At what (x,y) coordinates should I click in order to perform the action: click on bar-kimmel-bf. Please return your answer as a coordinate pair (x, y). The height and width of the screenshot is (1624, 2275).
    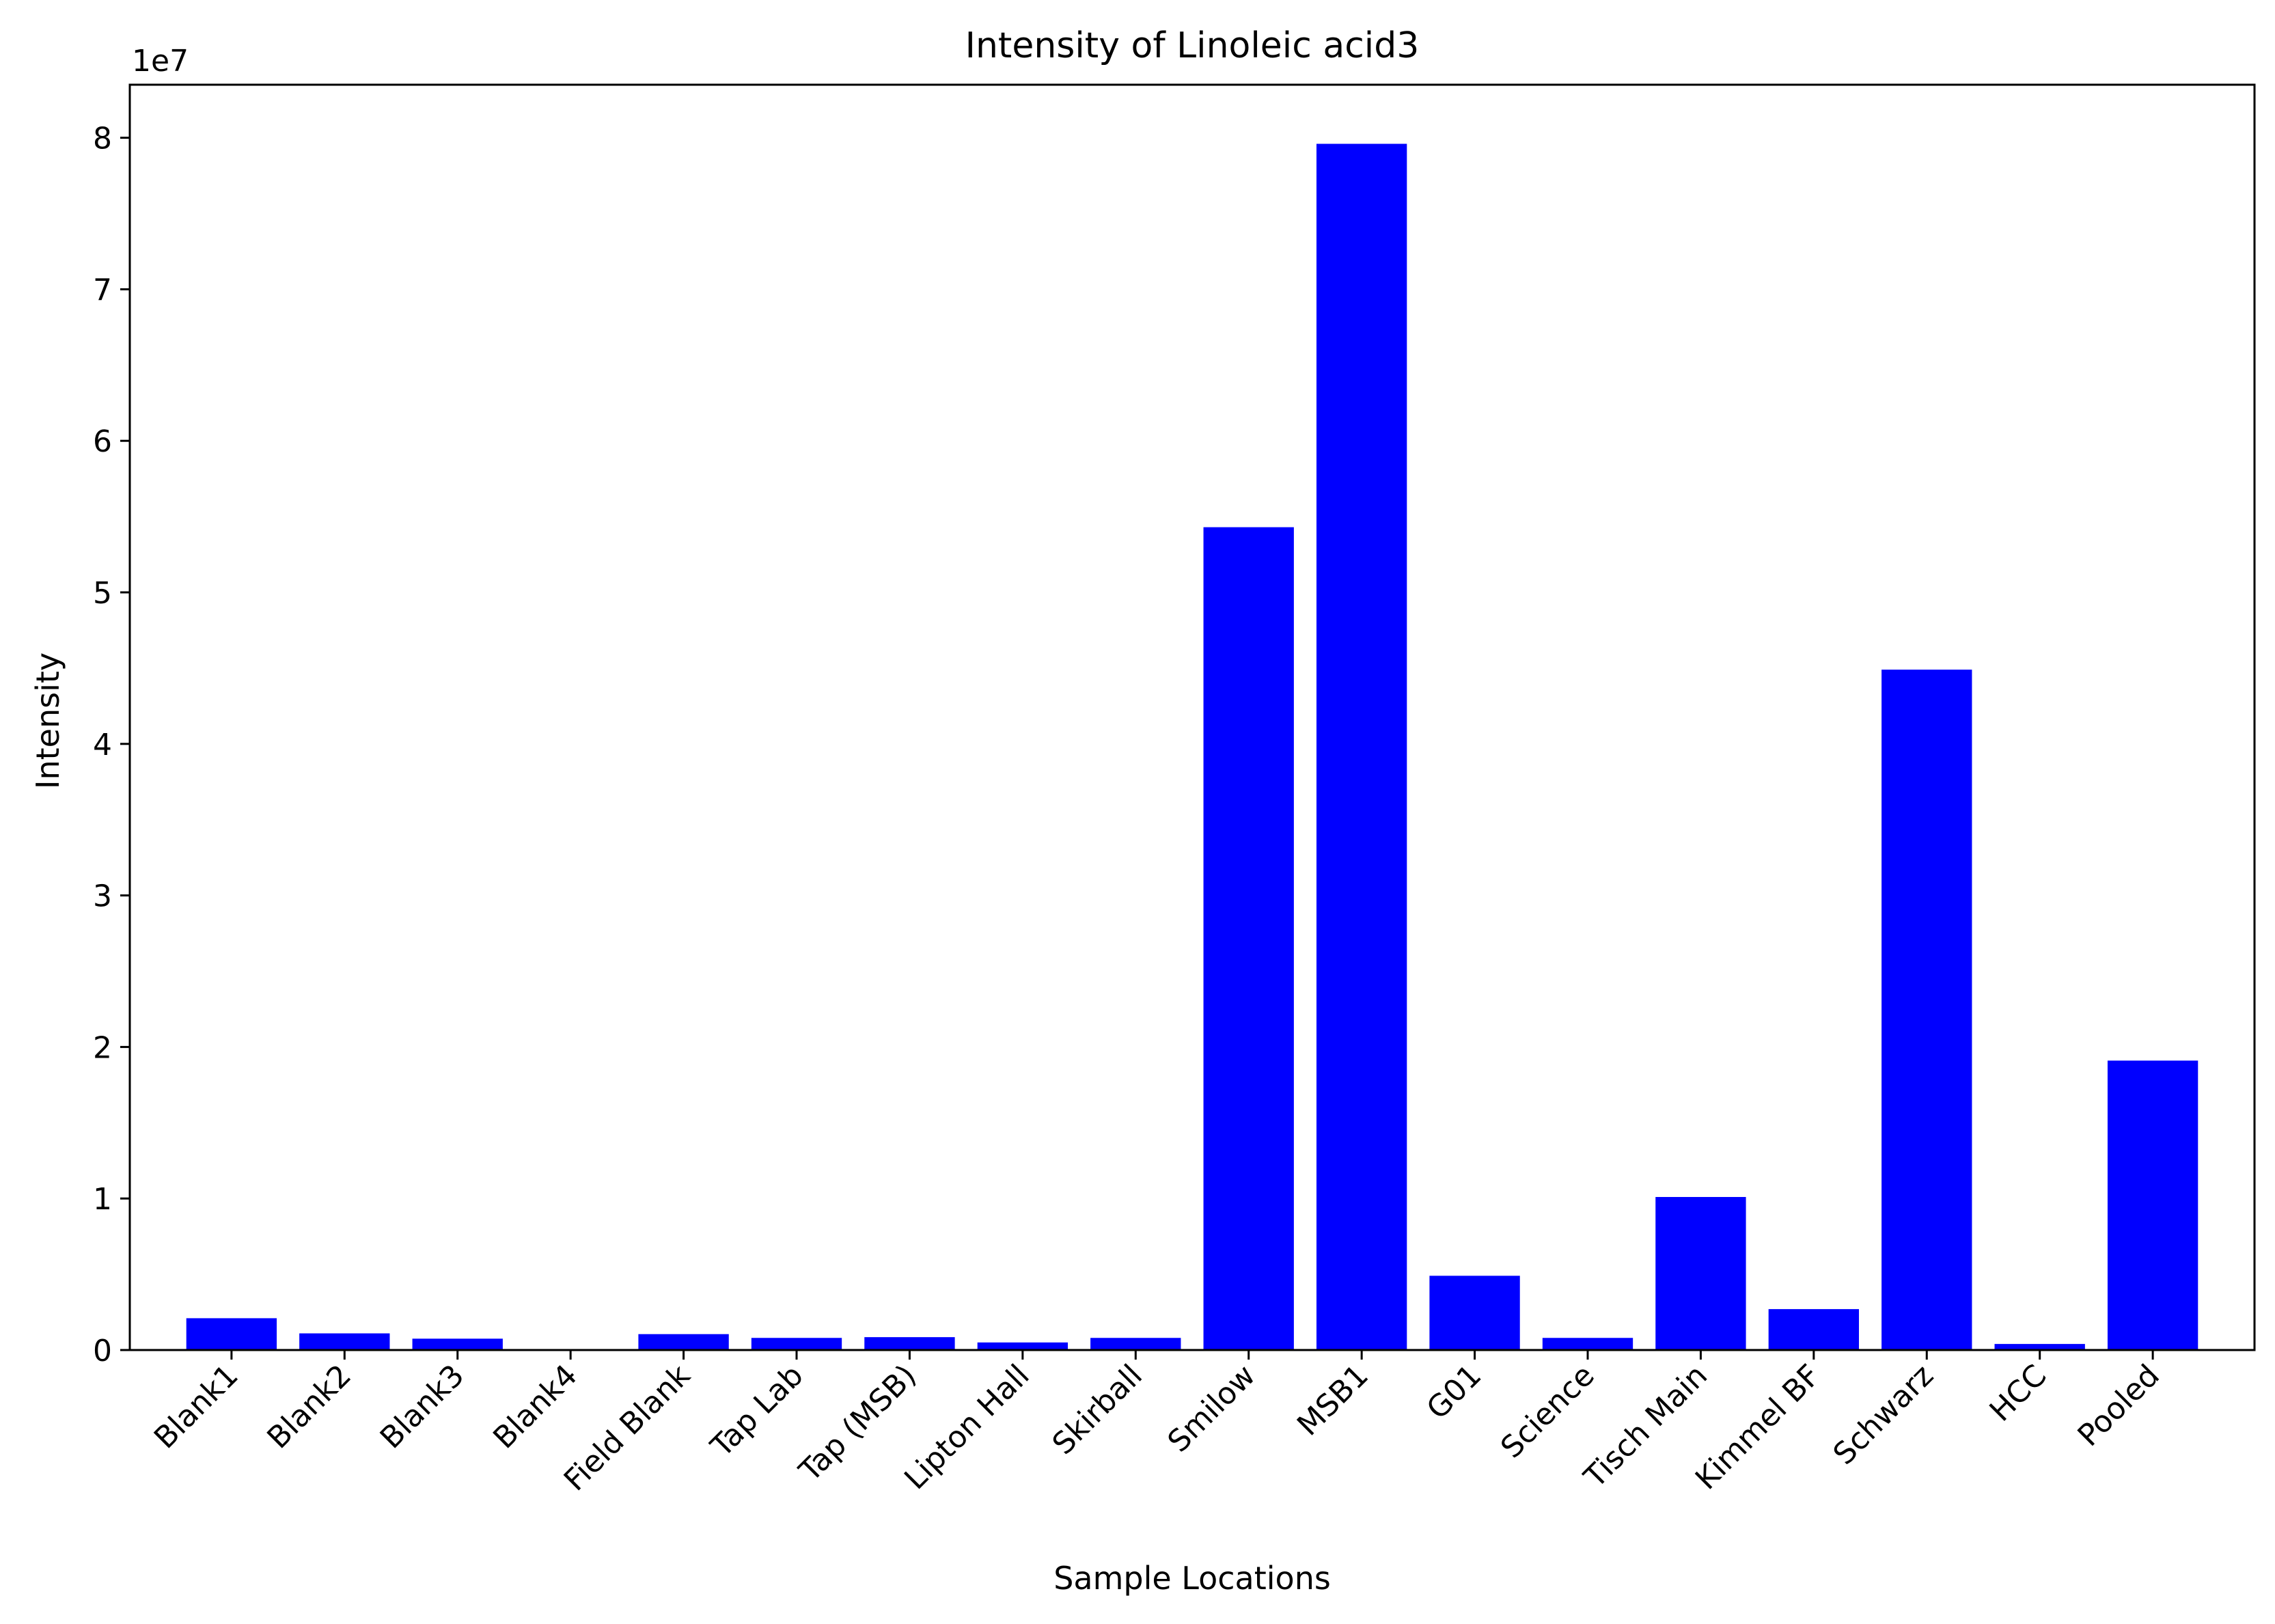
    Looking at the image, I should click on (1814, 1329).